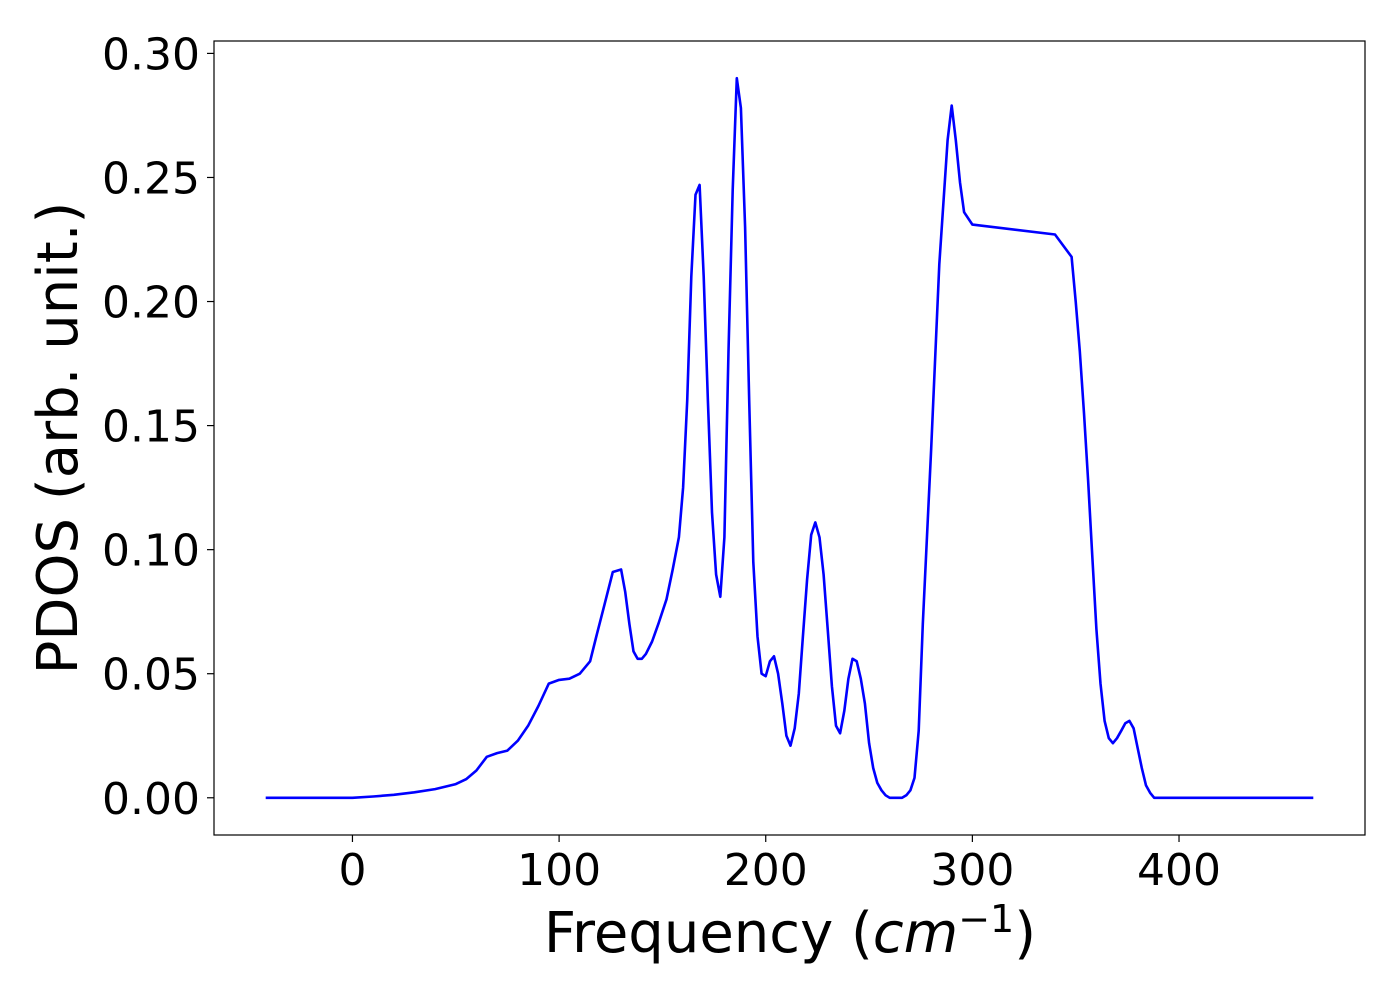 The width and height of the screenshot is (1400, 1000). Describe the element at coordinates (766, 870) in the screenshot. I see `x-tick-label: 200` at that location.